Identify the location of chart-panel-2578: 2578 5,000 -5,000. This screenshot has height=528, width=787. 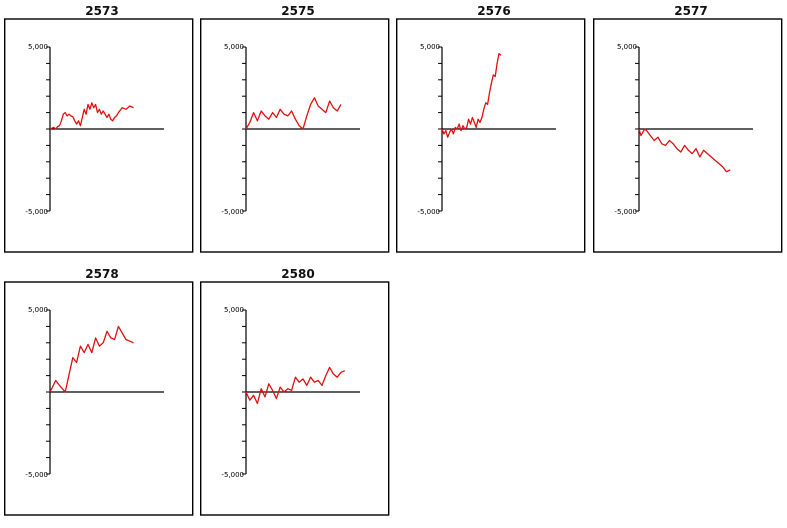
(101, 397).